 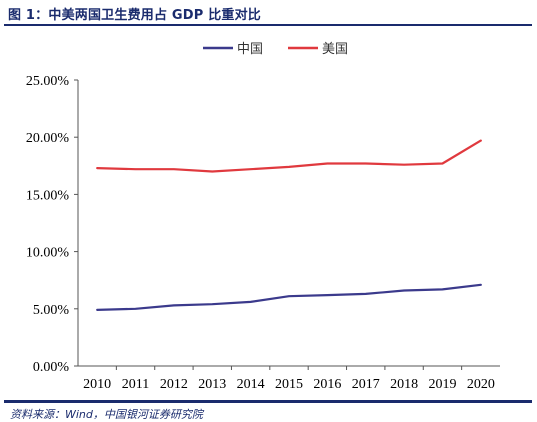 I want to click on legend-label: 美国, so click(x=335, y=49).